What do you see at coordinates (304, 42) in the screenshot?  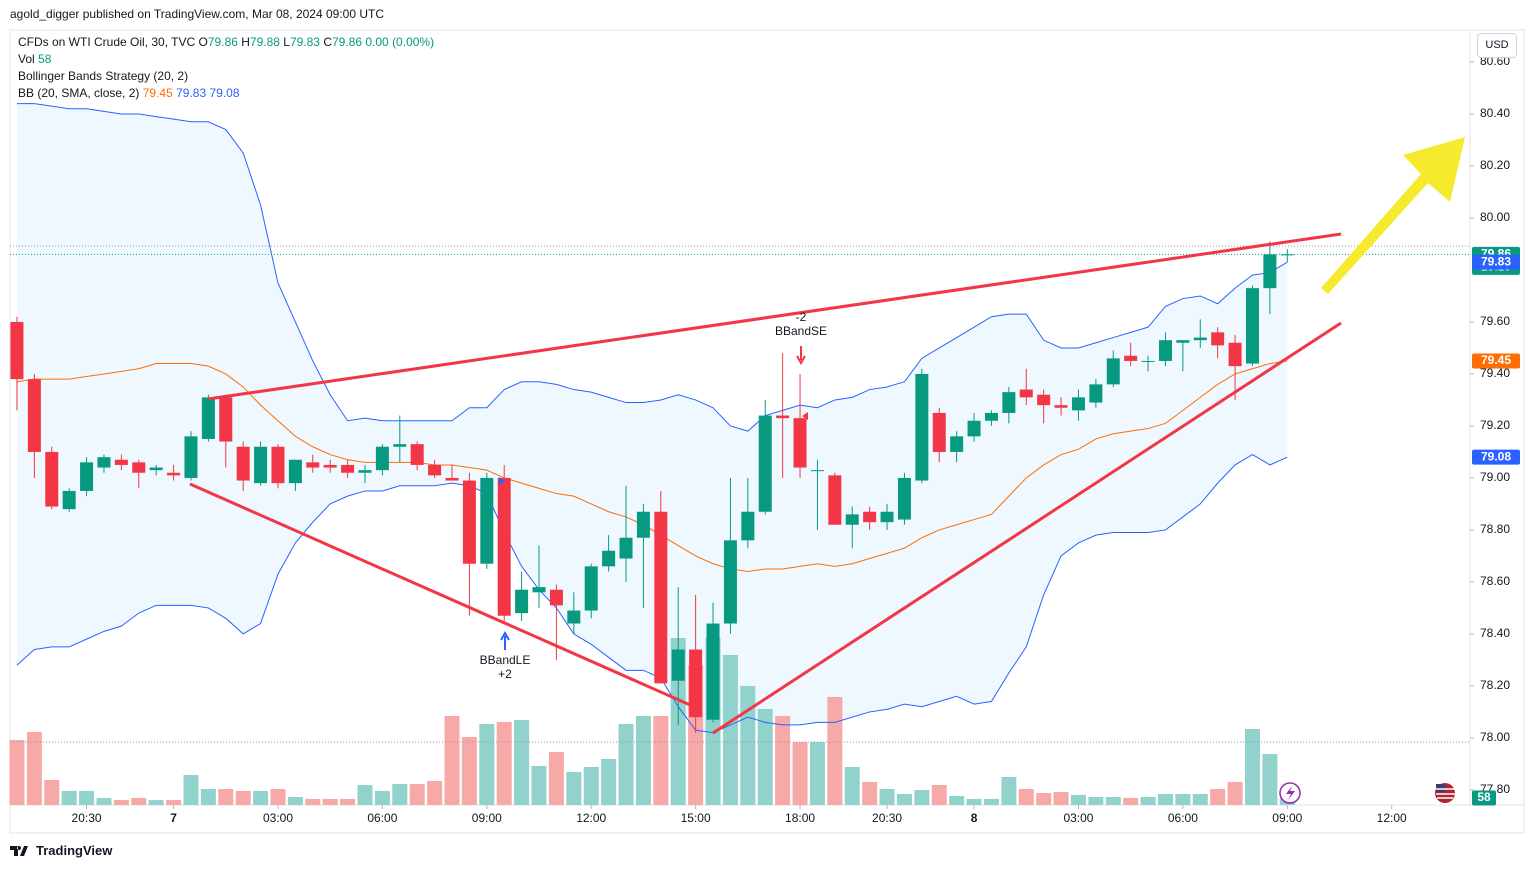 I see `ohlc-value: 79.83` at bounding box center [304, 42].